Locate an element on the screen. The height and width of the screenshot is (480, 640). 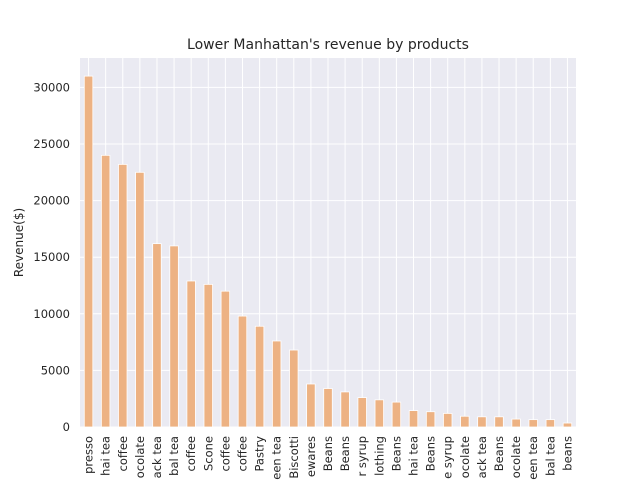
x-tick-label: e syrup is located at coordinates (448, 457).